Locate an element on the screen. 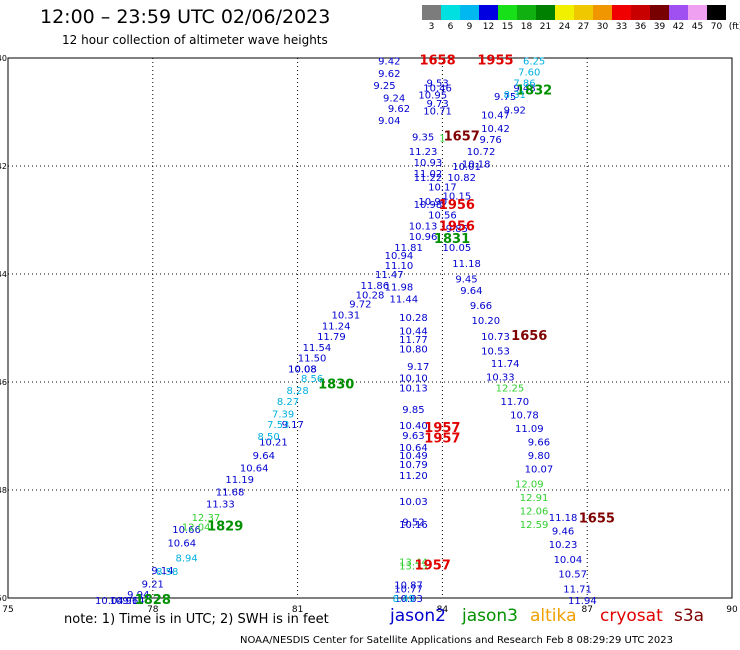  wave-height-label: 11.24 is located at coordinates (336, 326).